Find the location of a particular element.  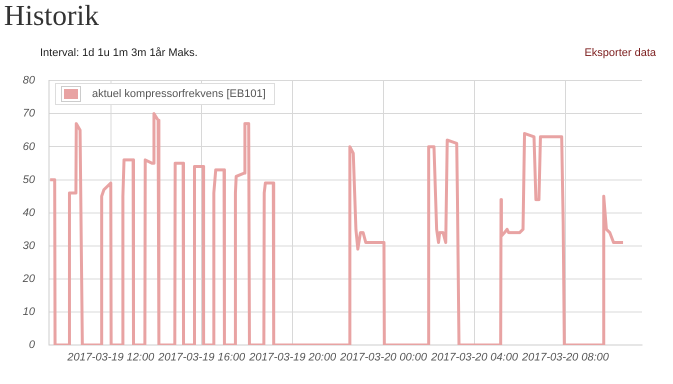

y-tick-label: 40 is located at coordinates (29, 212).